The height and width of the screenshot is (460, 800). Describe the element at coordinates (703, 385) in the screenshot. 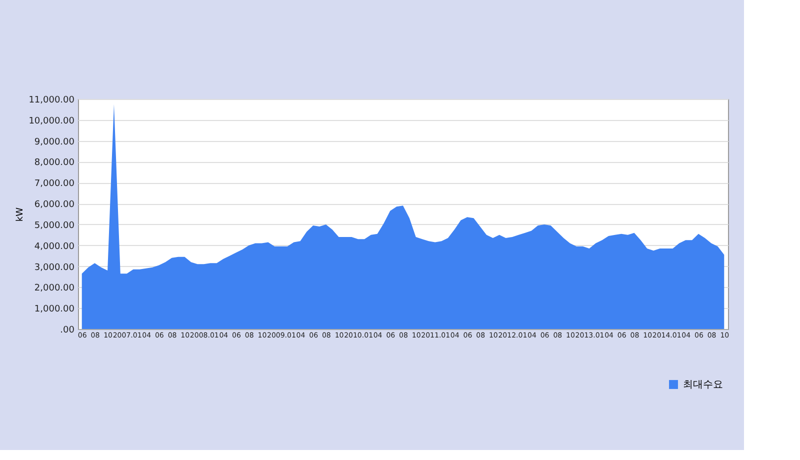

I see `legend-label: 최대수요` at that location.